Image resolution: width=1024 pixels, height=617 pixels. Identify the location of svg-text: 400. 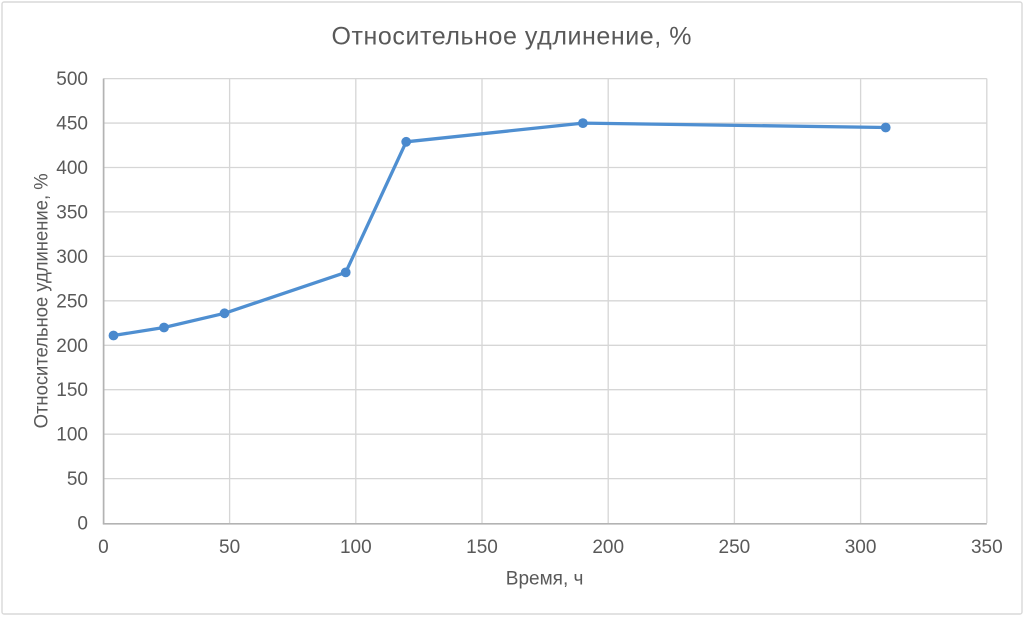
(72, 168).